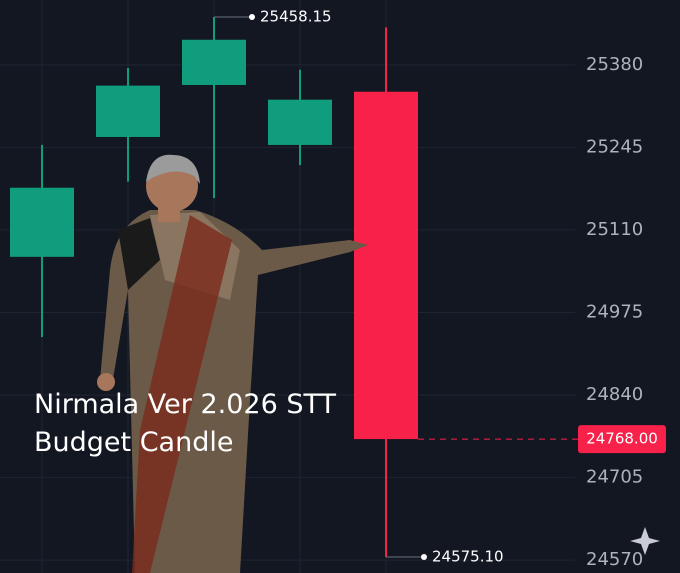 The image size is (680, 573). I want to click on high-marker-label: 25458.15, so click(296, 17).